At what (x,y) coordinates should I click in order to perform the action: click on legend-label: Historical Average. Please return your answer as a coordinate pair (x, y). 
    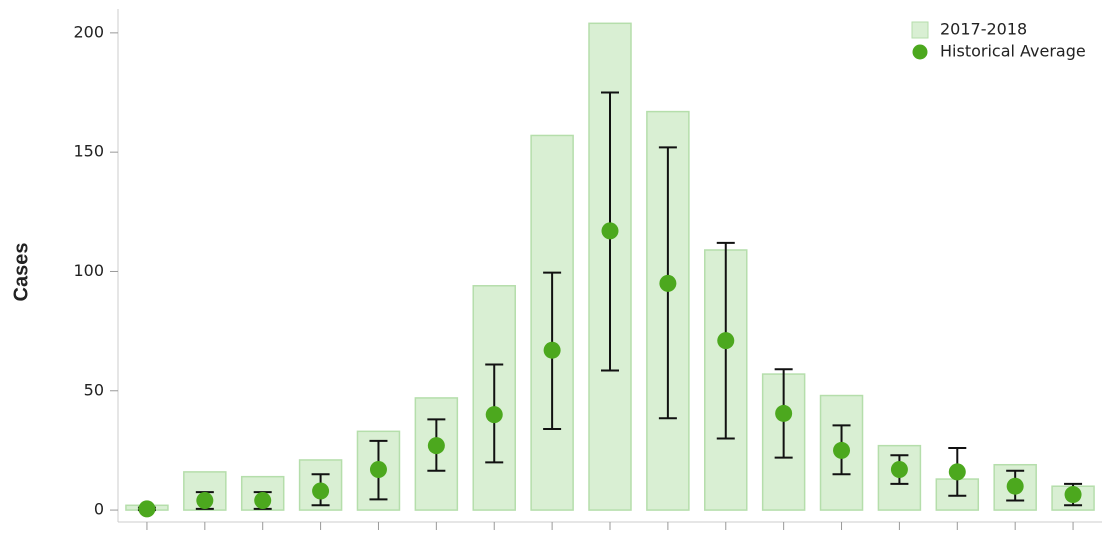
    Looking at the image, I should click on (1013, 51).